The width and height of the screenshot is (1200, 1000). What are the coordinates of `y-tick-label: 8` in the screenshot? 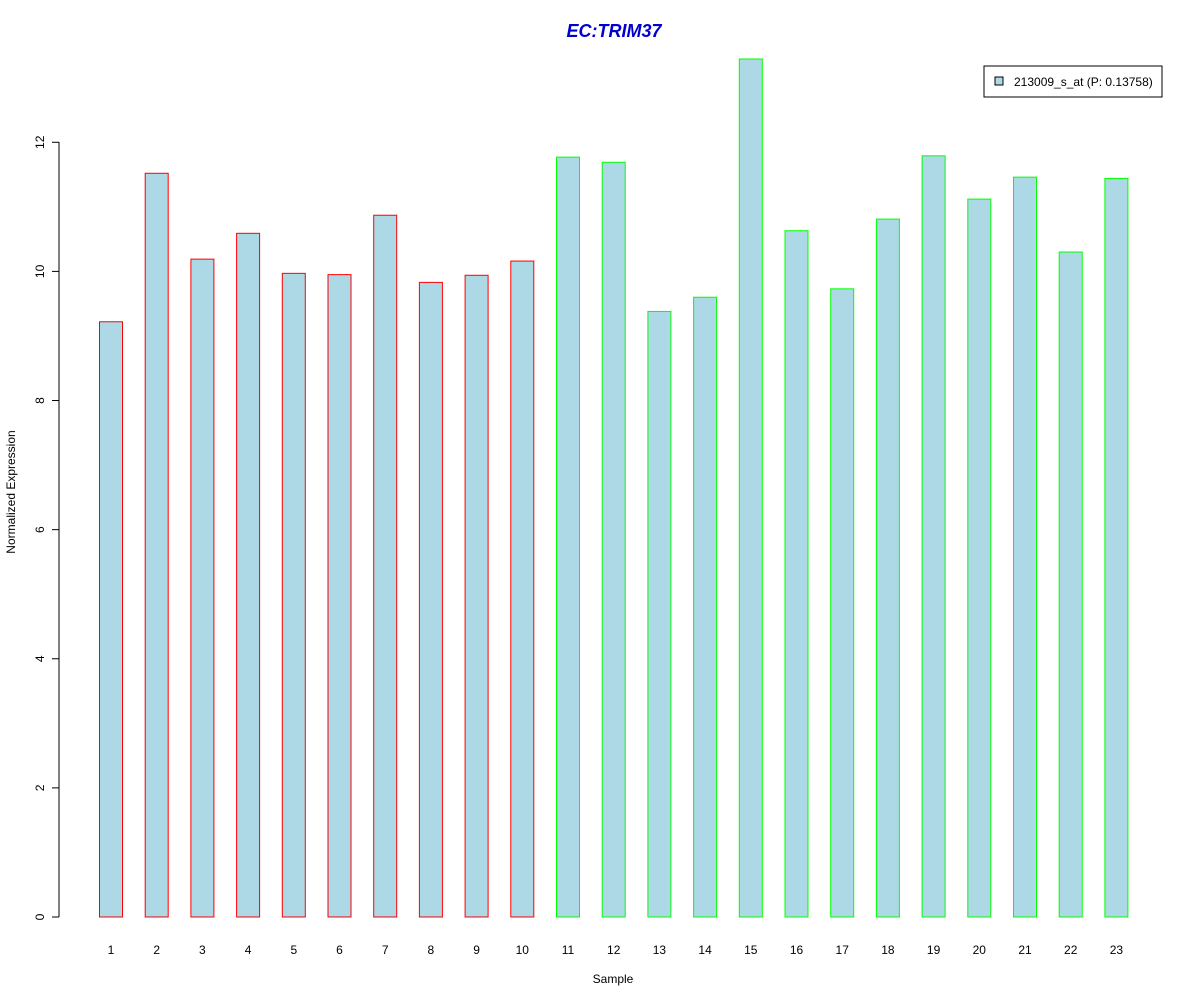 It's located at (40, 400).